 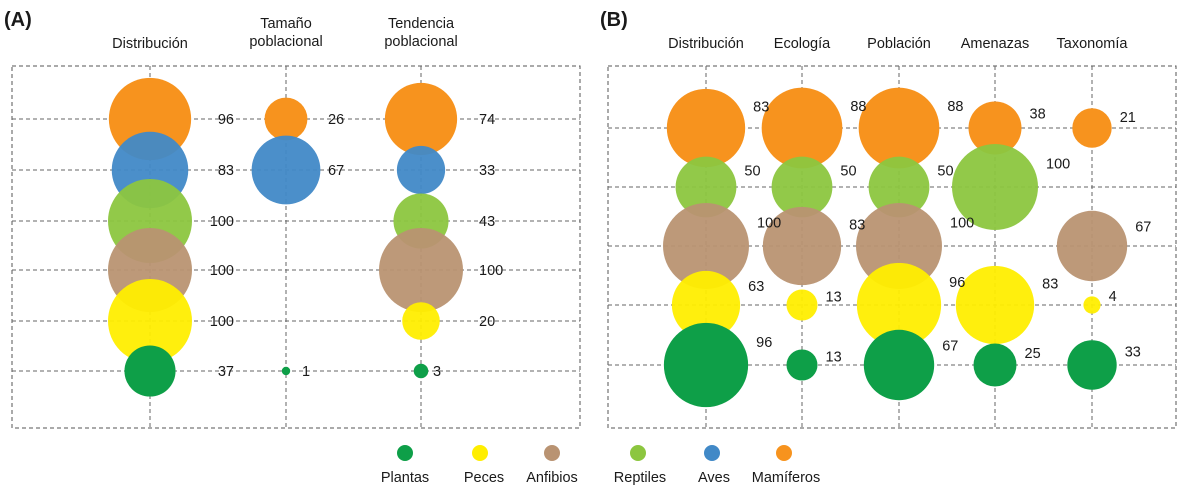 I want to click on legend-swatch-peces, so click(x=480, y=453).